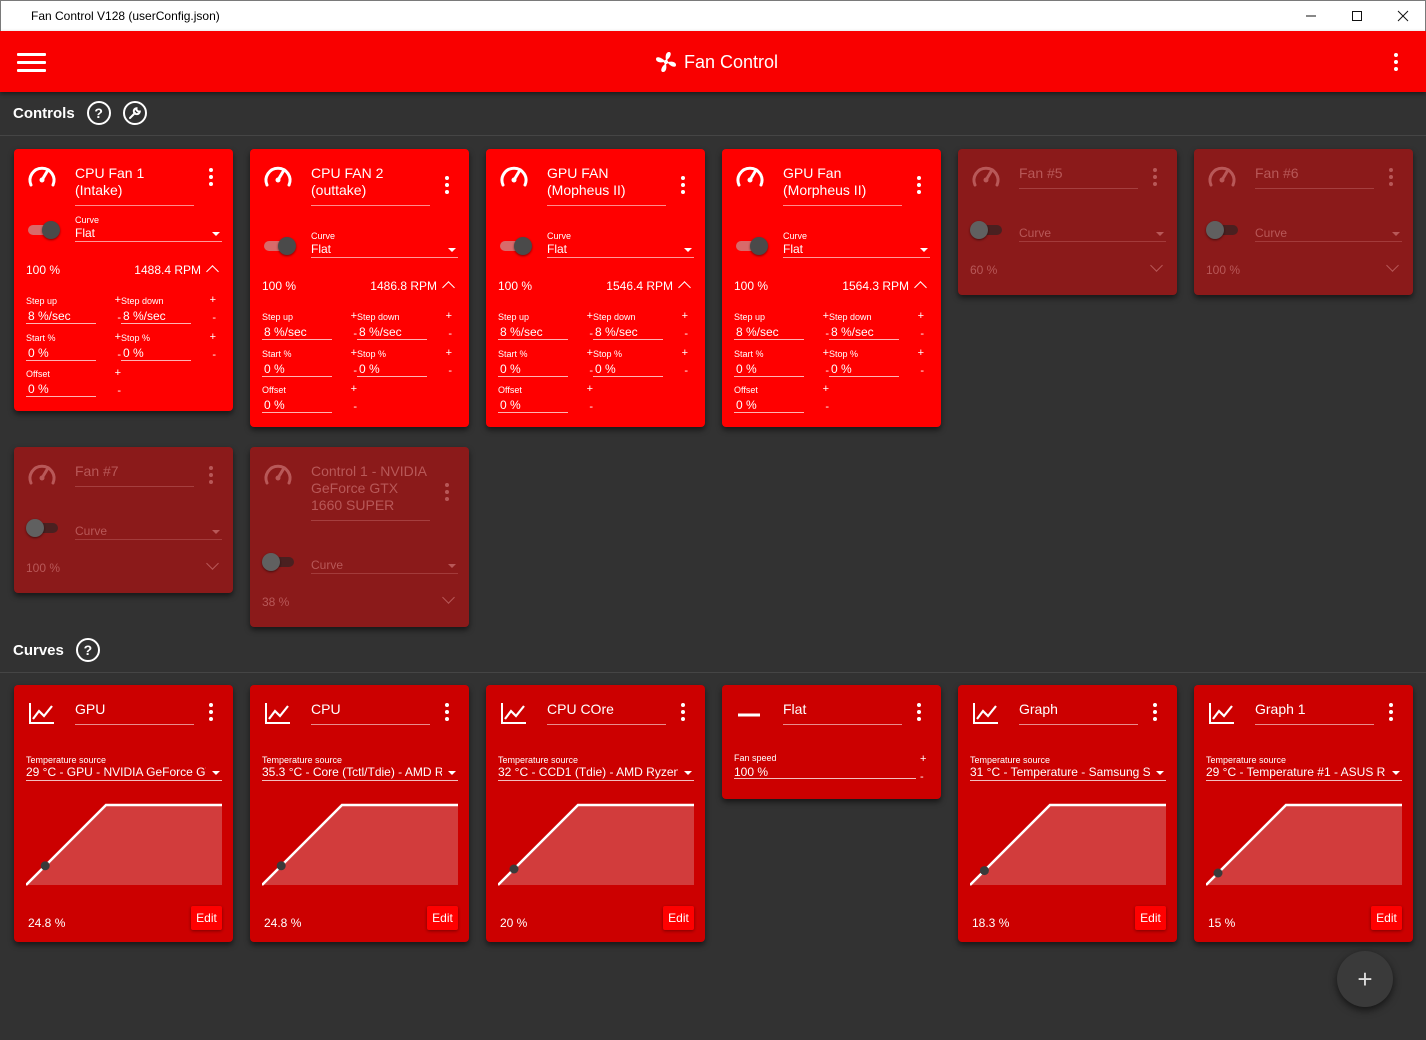 This screenshot has width=1426, height=1040. I want to click on fan-speed-field: Fan speed 100 %, so click(825, 766).